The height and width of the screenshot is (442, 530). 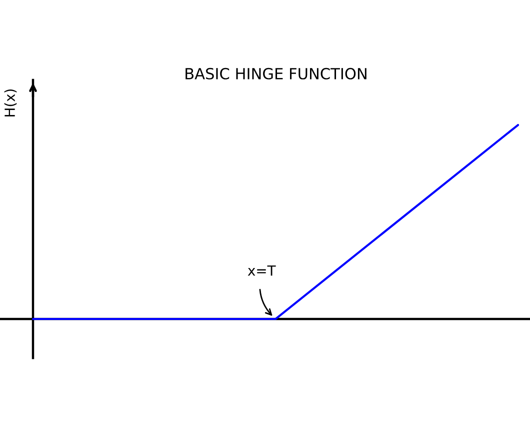 What do you see at coordinates (262, 270) in the screenshot?
I see `annotation: x=T` at bounding box center [262, 270].